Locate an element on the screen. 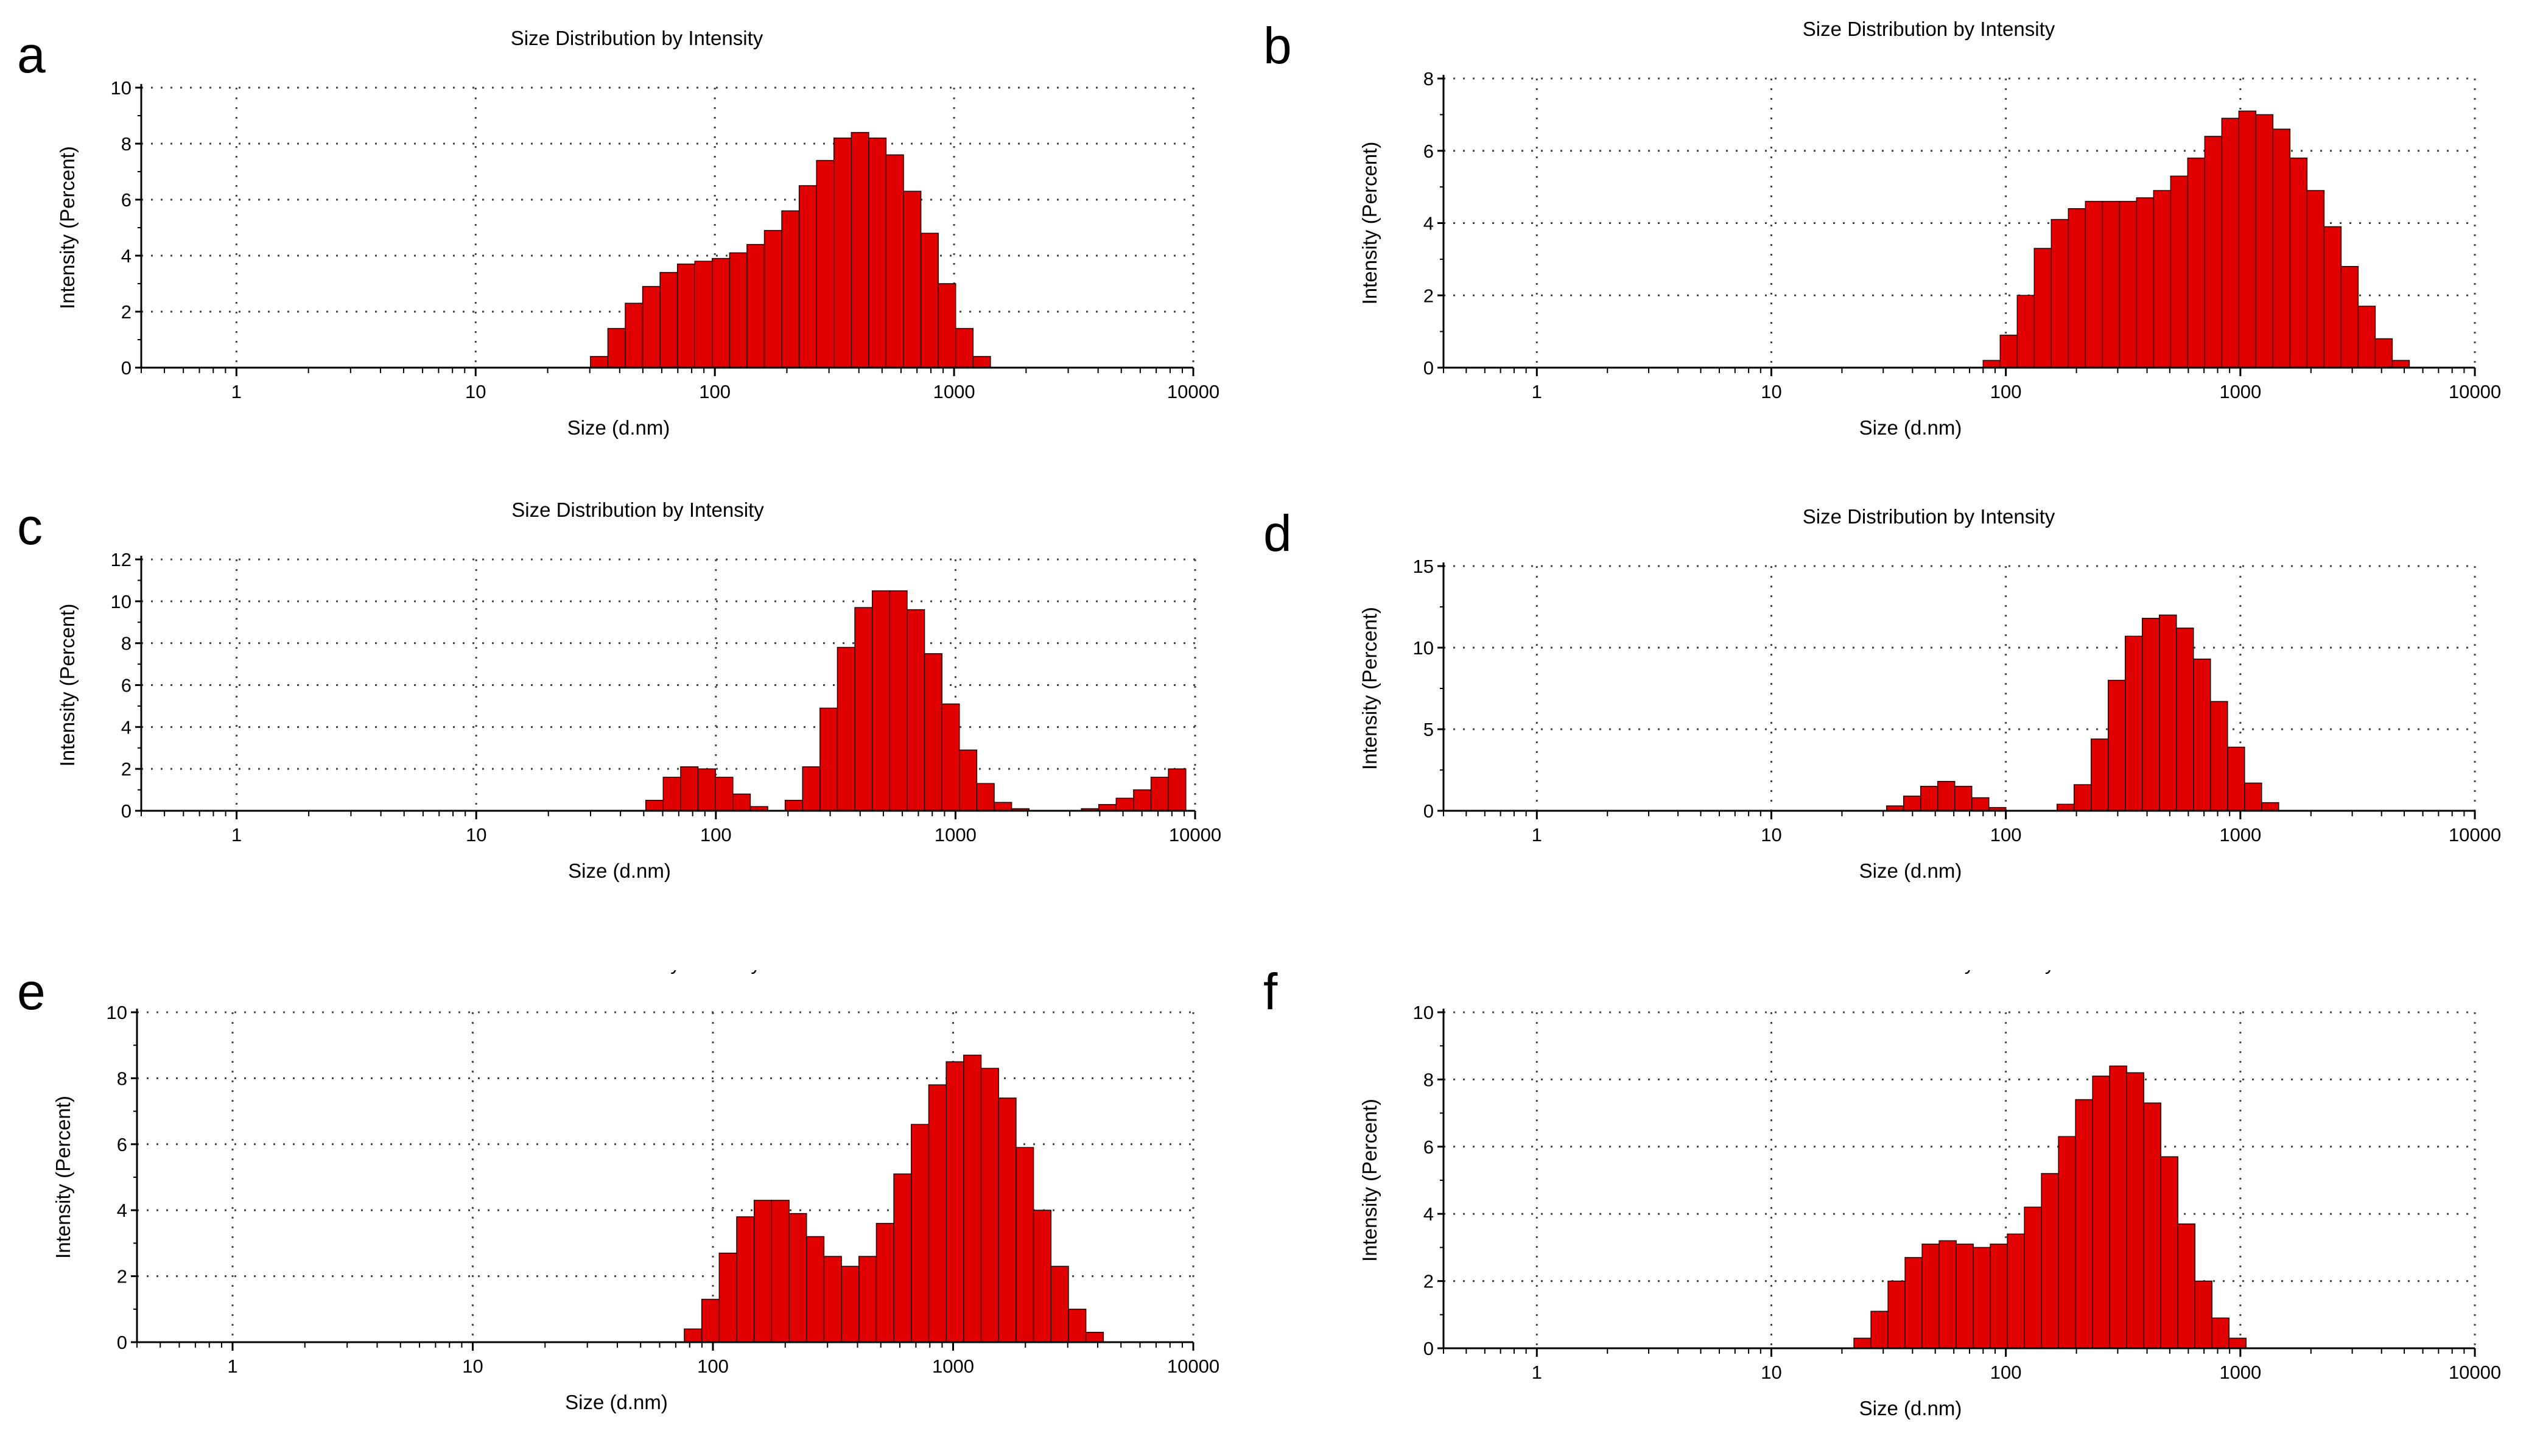  y-tick-label: 2 is located at coordinates (1428, 295).